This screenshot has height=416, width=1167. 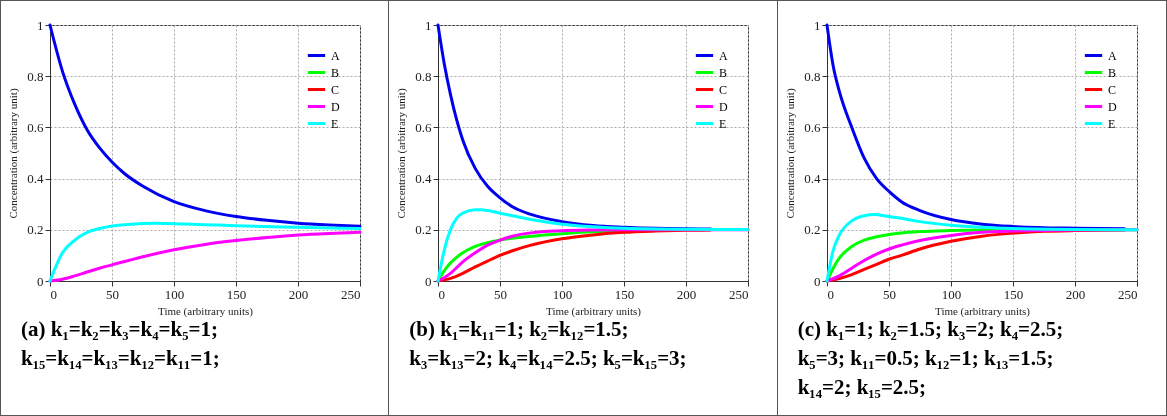 I want to click on text: k₁₄=2; k₁₅=2.5;, so click(x=862, y=387).